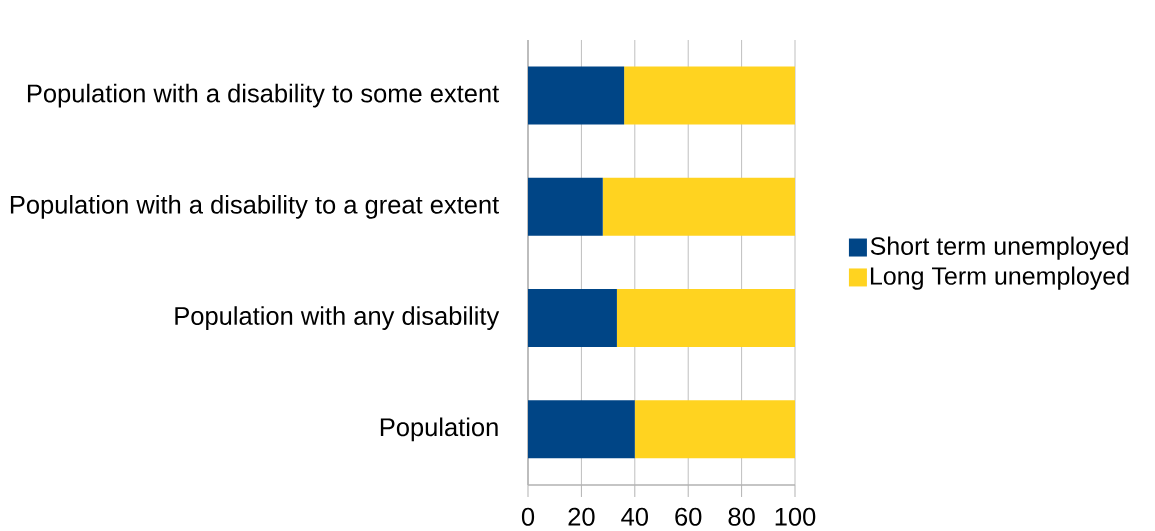 The width and height of the screenshot is (1155, 531). What do you see at coordinates (581, 516) in the screenshot?
I see `x-tick-label: 20` at bounding box center [581, 516].